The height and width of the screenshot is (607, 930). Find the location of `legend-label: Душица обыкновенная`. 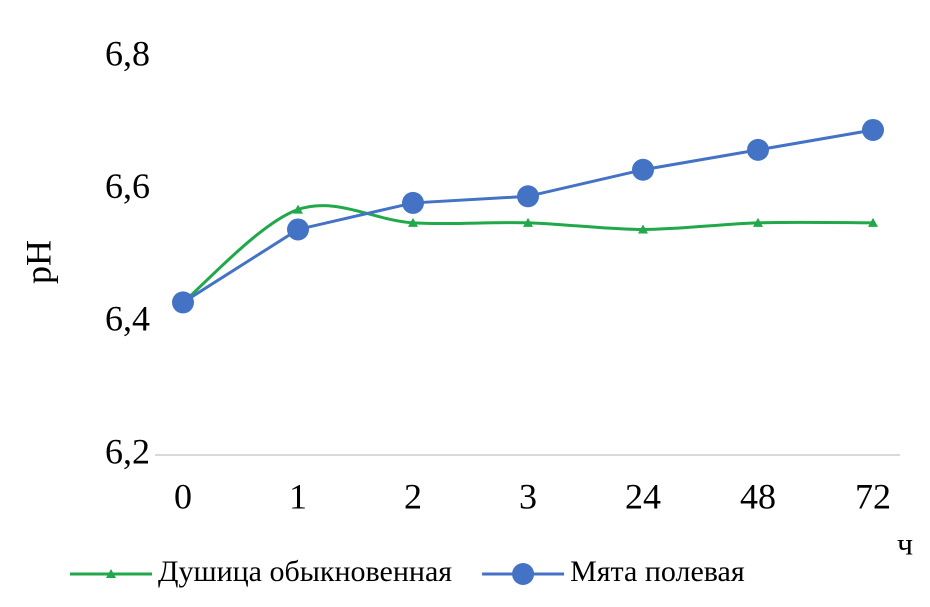

legend-label: Душица обыкновенная is located at coordinates (305, 571).